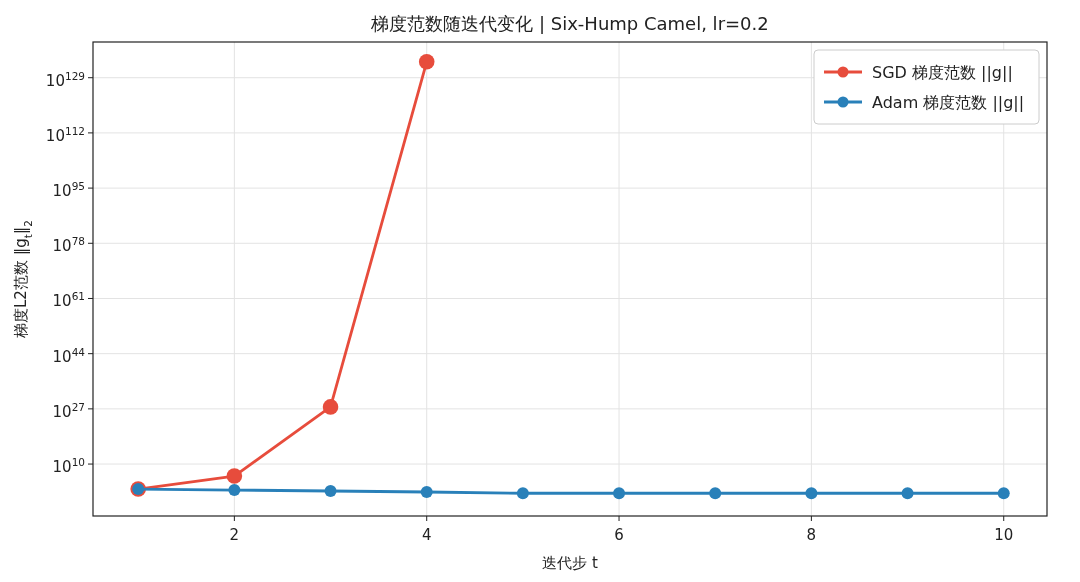  I want to click on y-tick-label: 10$^{95}$, so click(68, 190).